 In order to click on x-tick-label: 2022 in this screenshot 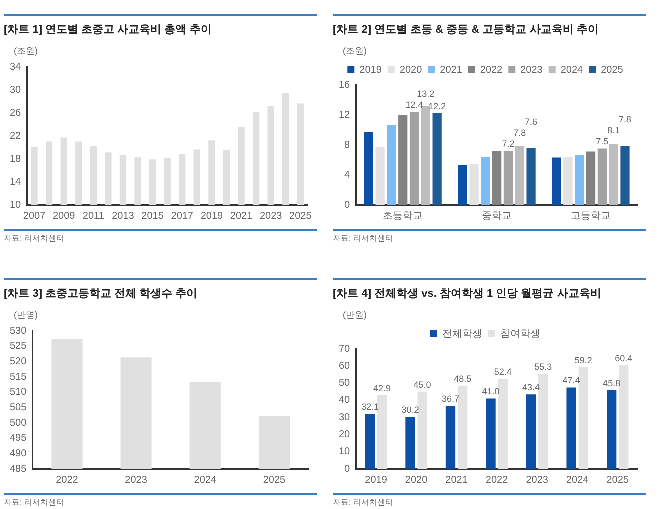, I will do `click(497, 480)`.